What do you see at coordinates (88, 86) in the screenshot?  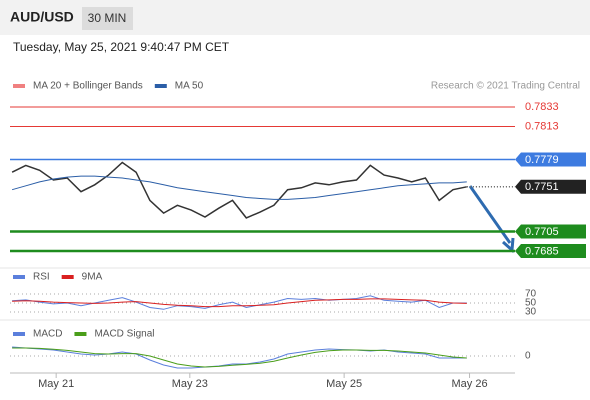 I see `legend-label: MA 20 + Bollinger Bands` at bounding box center [88, 86].